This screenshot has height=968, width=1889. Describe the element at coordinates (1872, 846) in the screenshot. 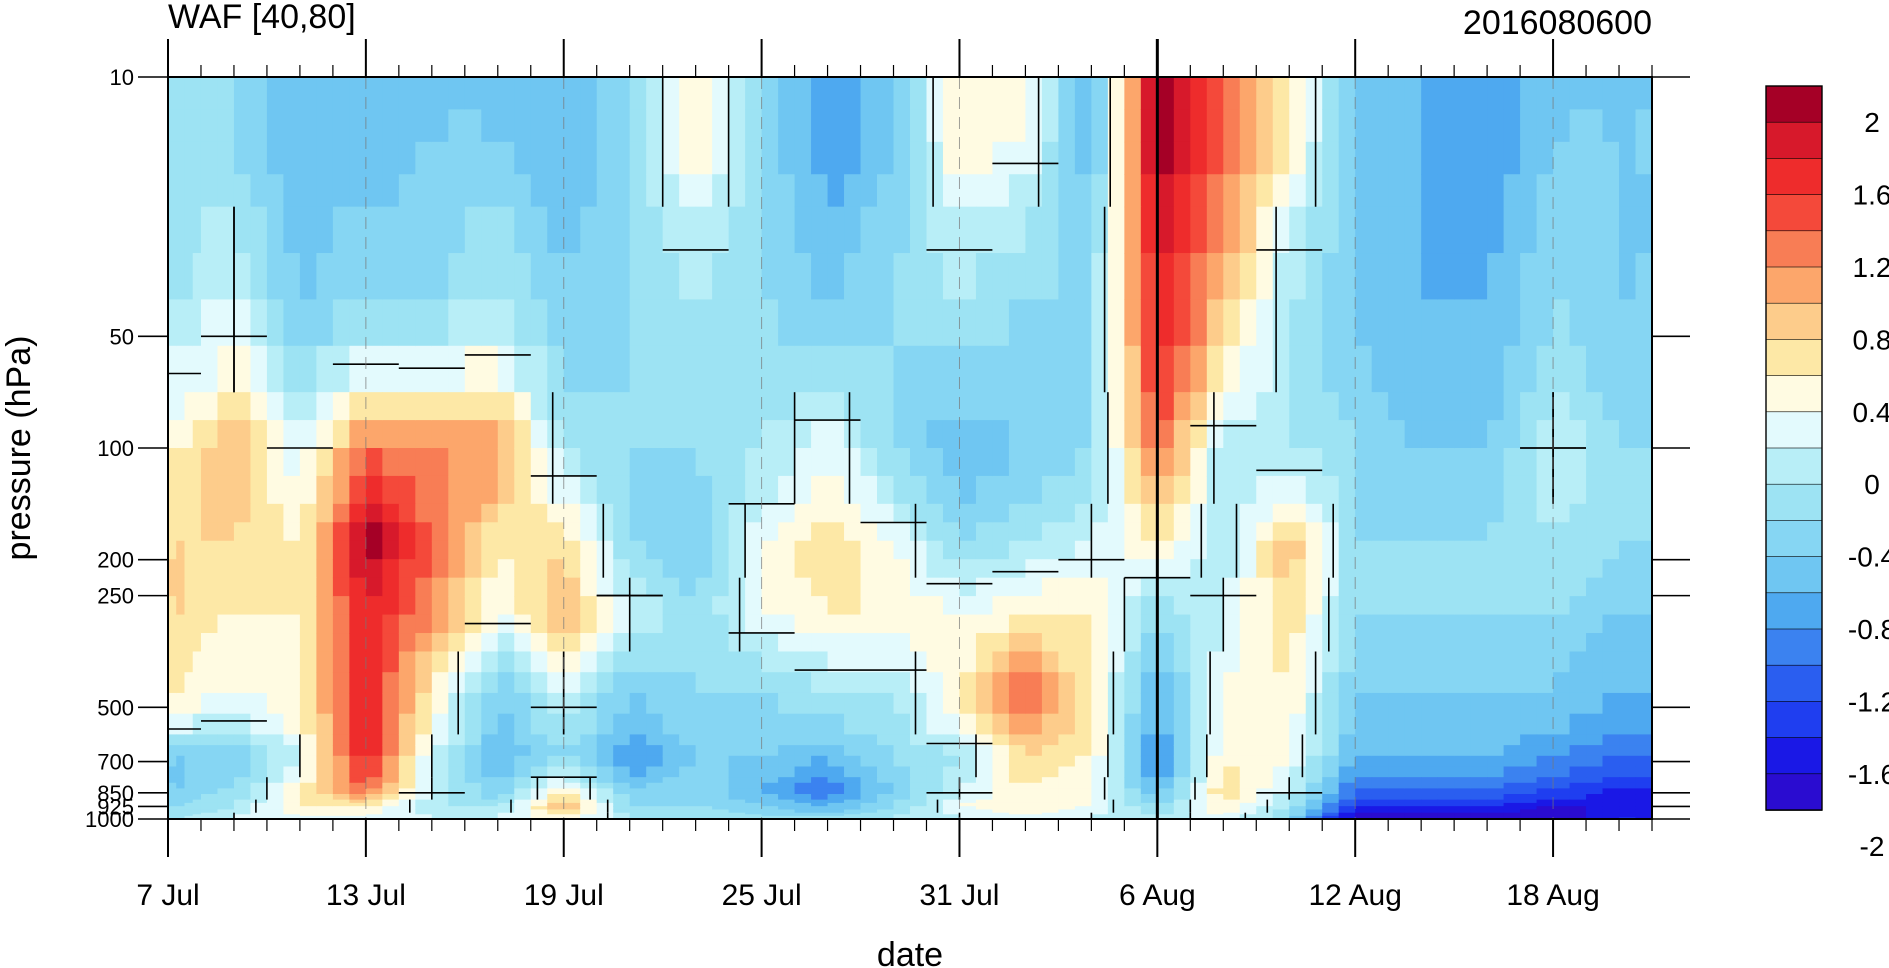

I see `colorbar-label: -2` at that location.